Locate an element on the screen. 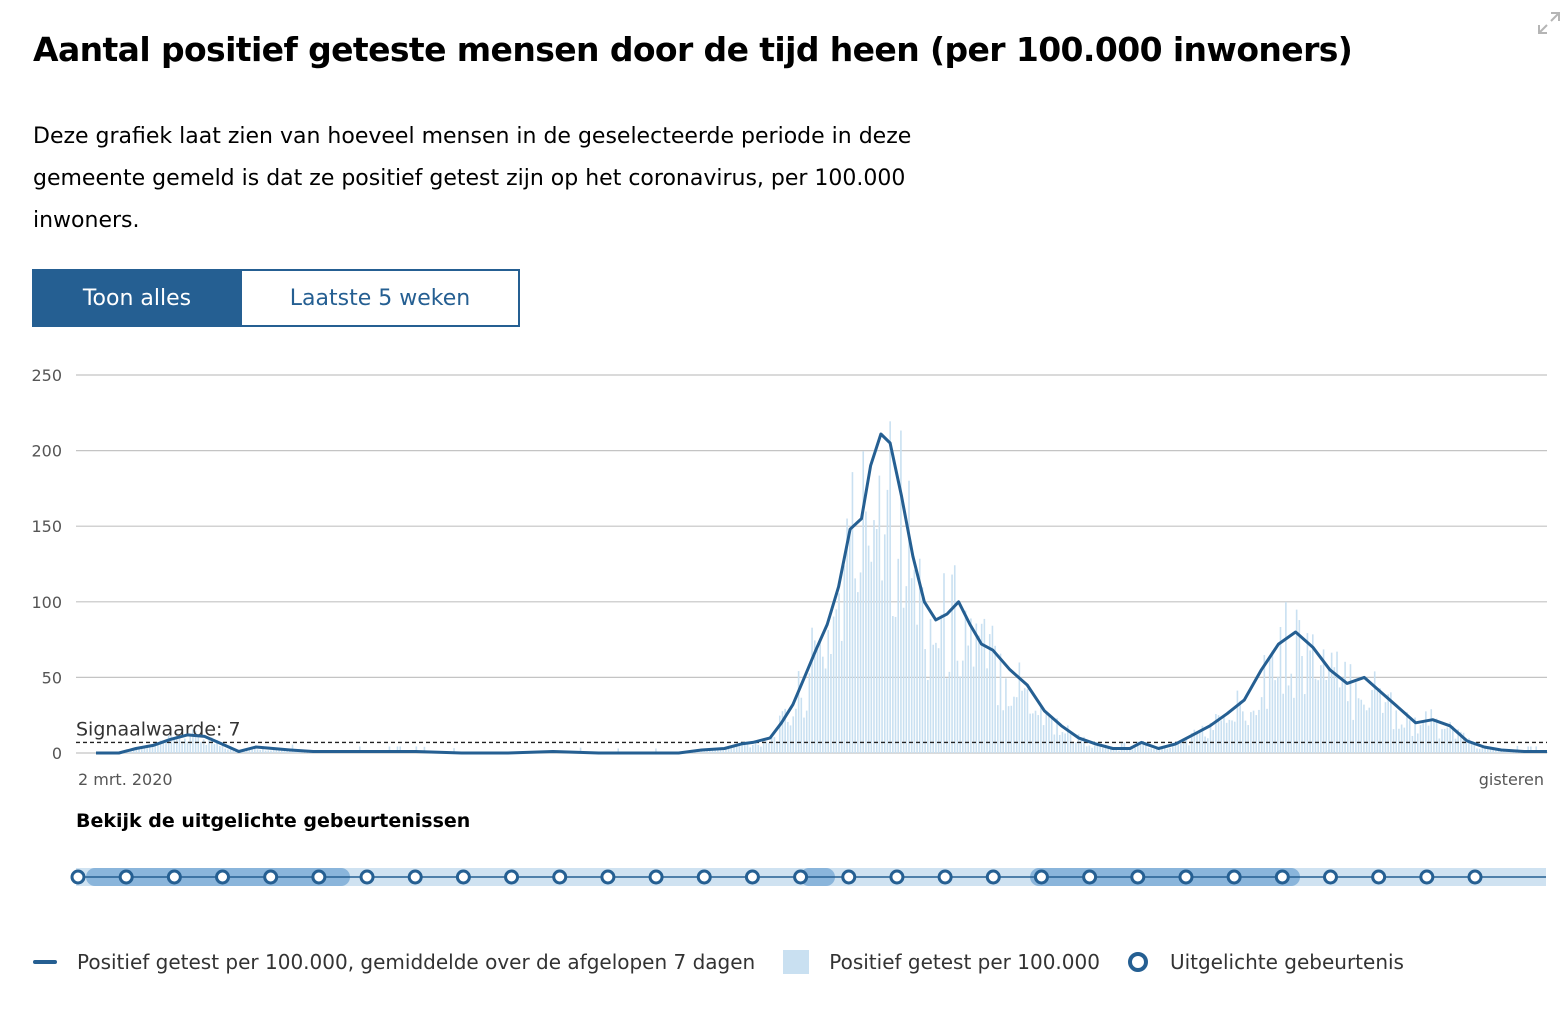  x-end-label: gisteren is located at coordinates (1511, 779).